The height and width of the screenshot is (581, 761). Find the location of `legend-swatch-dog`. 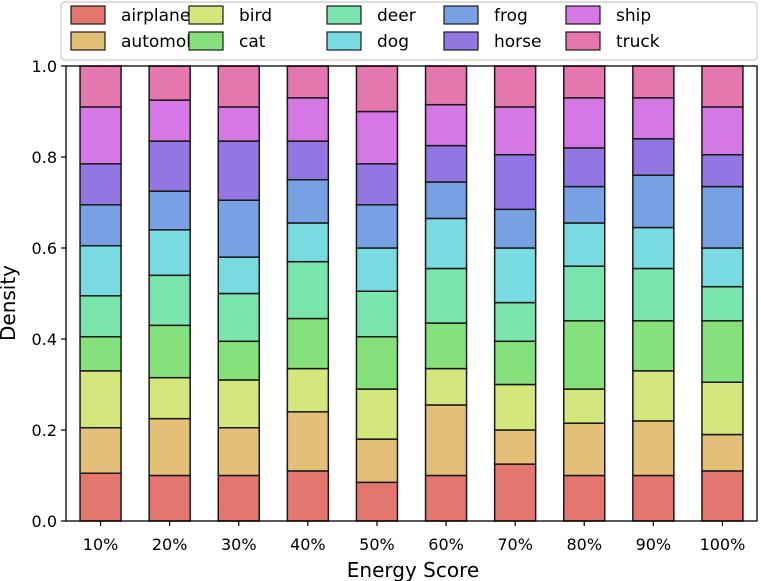

legend-swatch-dog is located at coordinates (344, 41).